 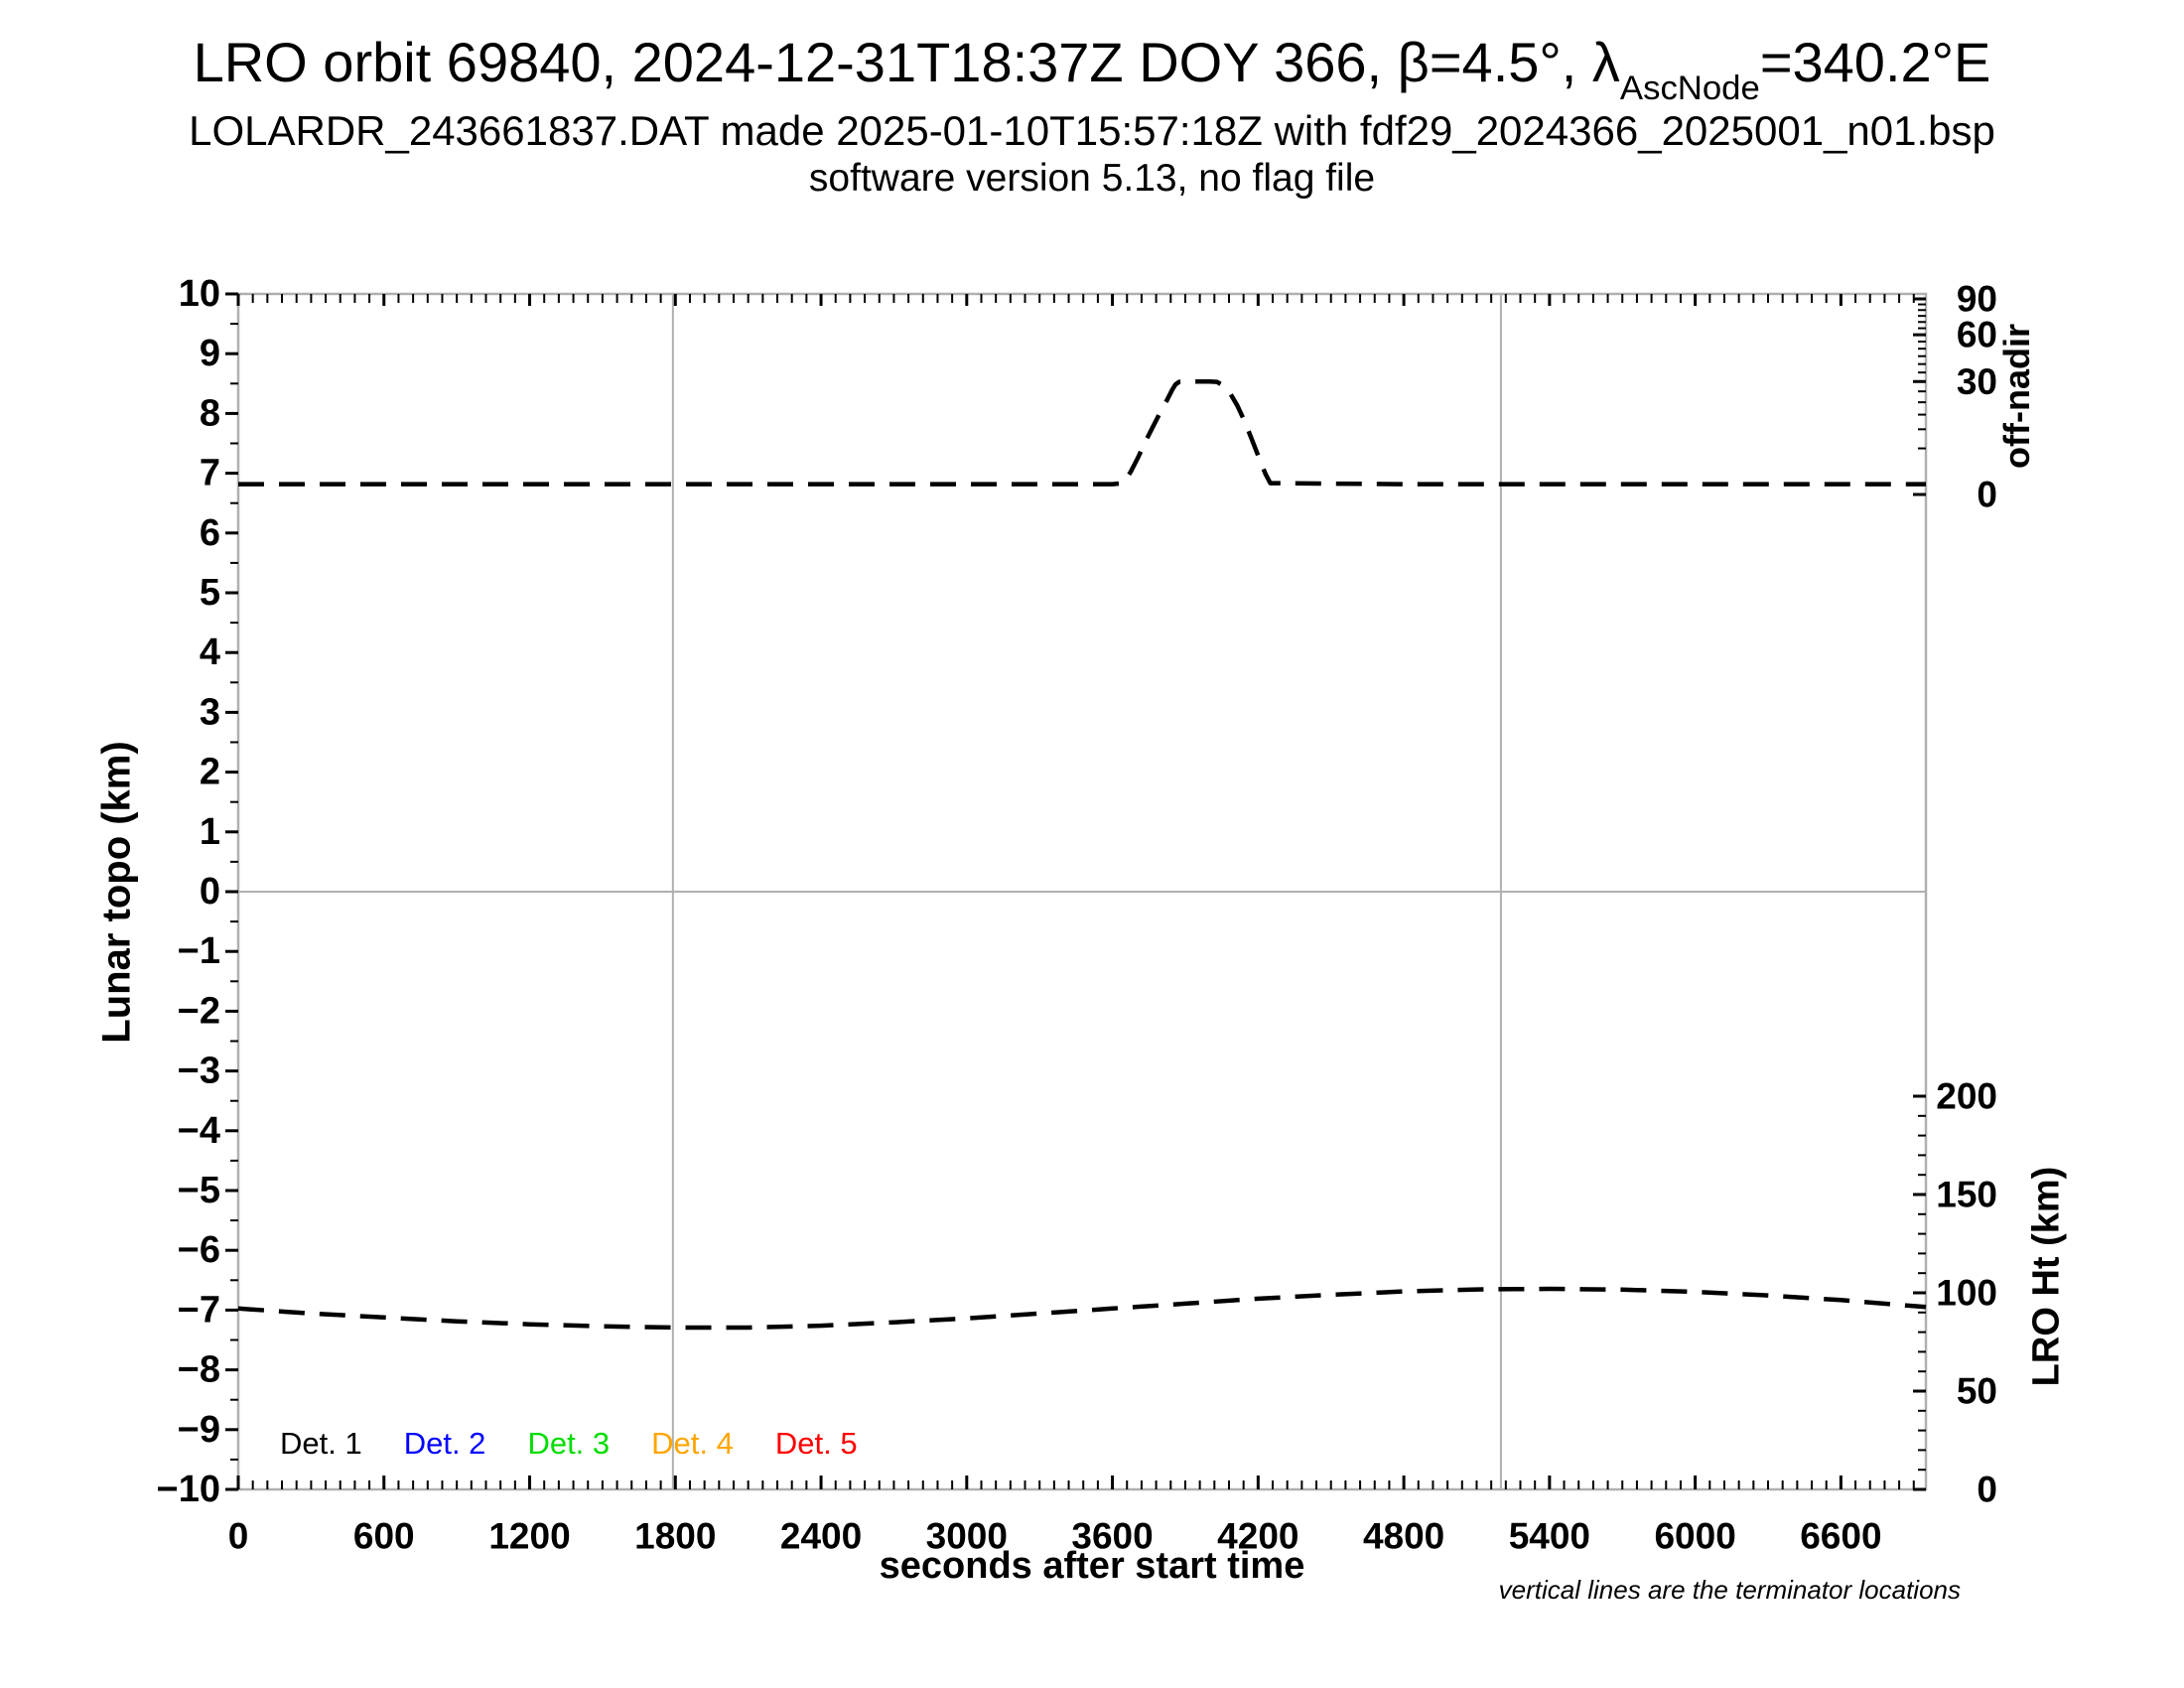 What do you see at coordinates (1977, 335) in the screenshot?
I see `off-nadir-tick-label: 60` at bounding box center [1977, 335].